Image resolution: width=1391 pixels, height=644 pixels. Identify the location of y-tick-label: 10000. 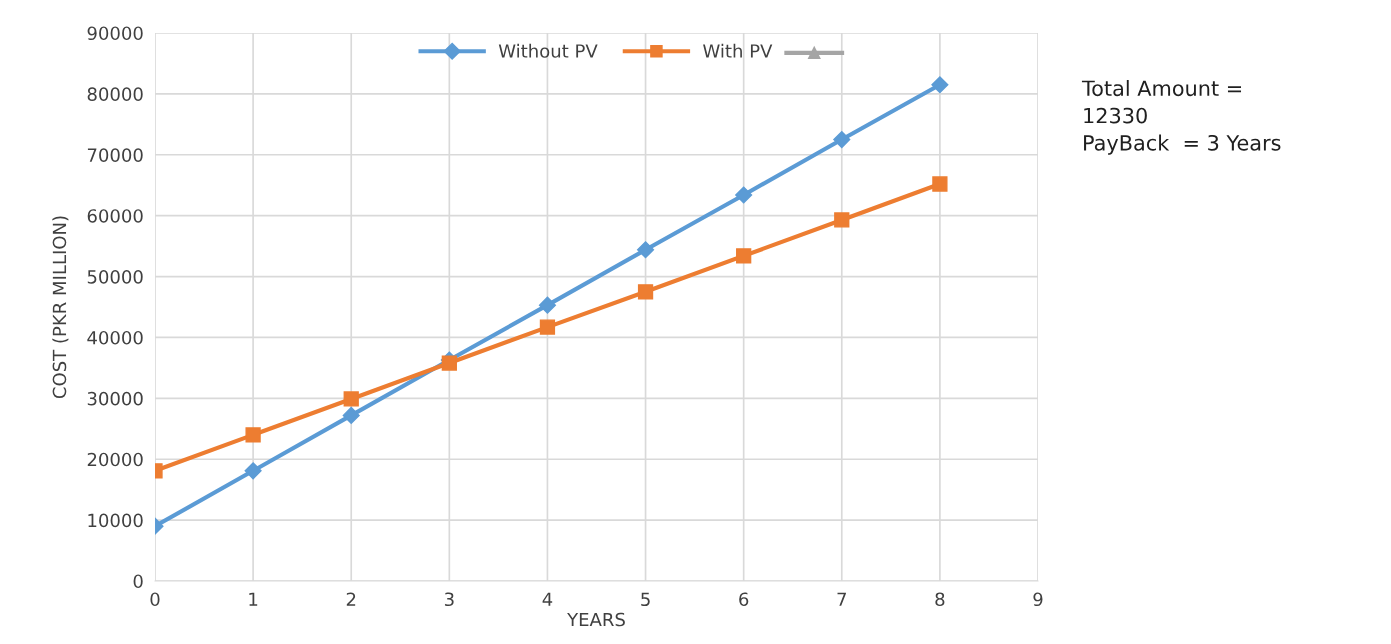
(115, 520).